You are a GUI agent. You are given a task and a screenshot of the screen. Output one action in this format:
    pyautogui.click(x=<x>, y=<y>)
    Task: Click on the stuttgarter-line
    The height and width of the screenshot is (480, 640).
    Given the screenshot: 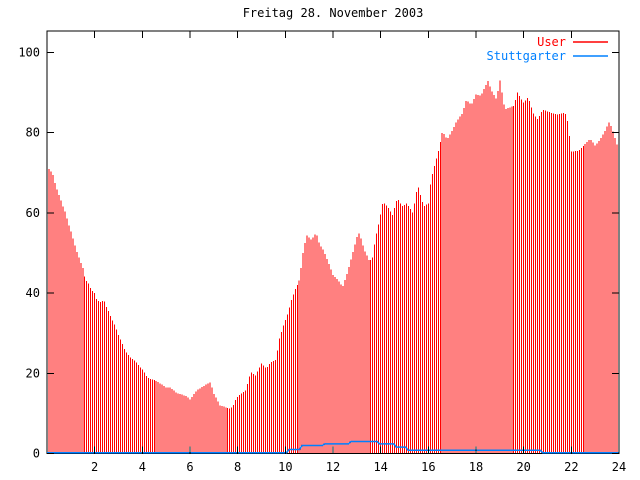 What is the action you would take?
    pyautogui.click(x=333, y=447)
    